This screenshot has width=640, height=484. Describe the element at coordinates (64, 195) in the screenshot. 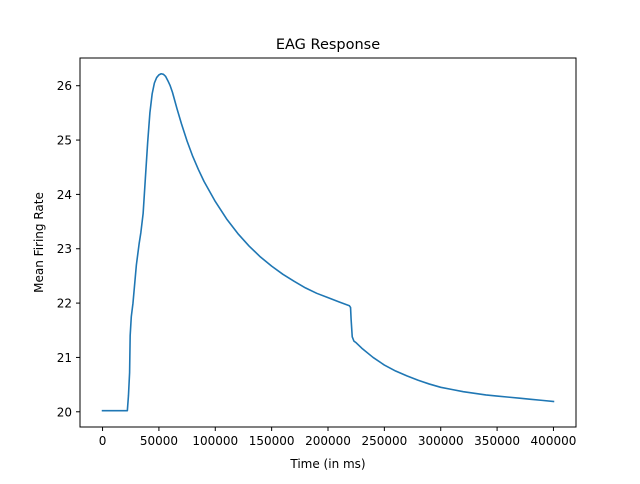

I see `y-tick-label: 24` at that location.